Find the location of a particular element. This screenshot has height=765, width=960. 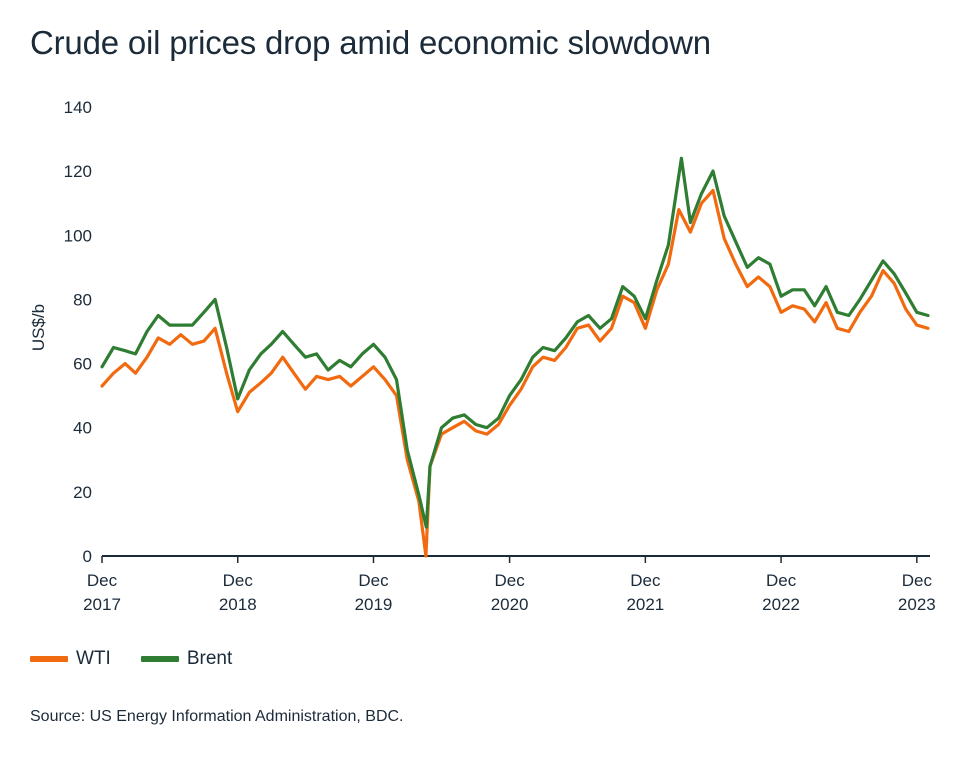

legend-item-wti: WTI is located at coordinates (70, 659).